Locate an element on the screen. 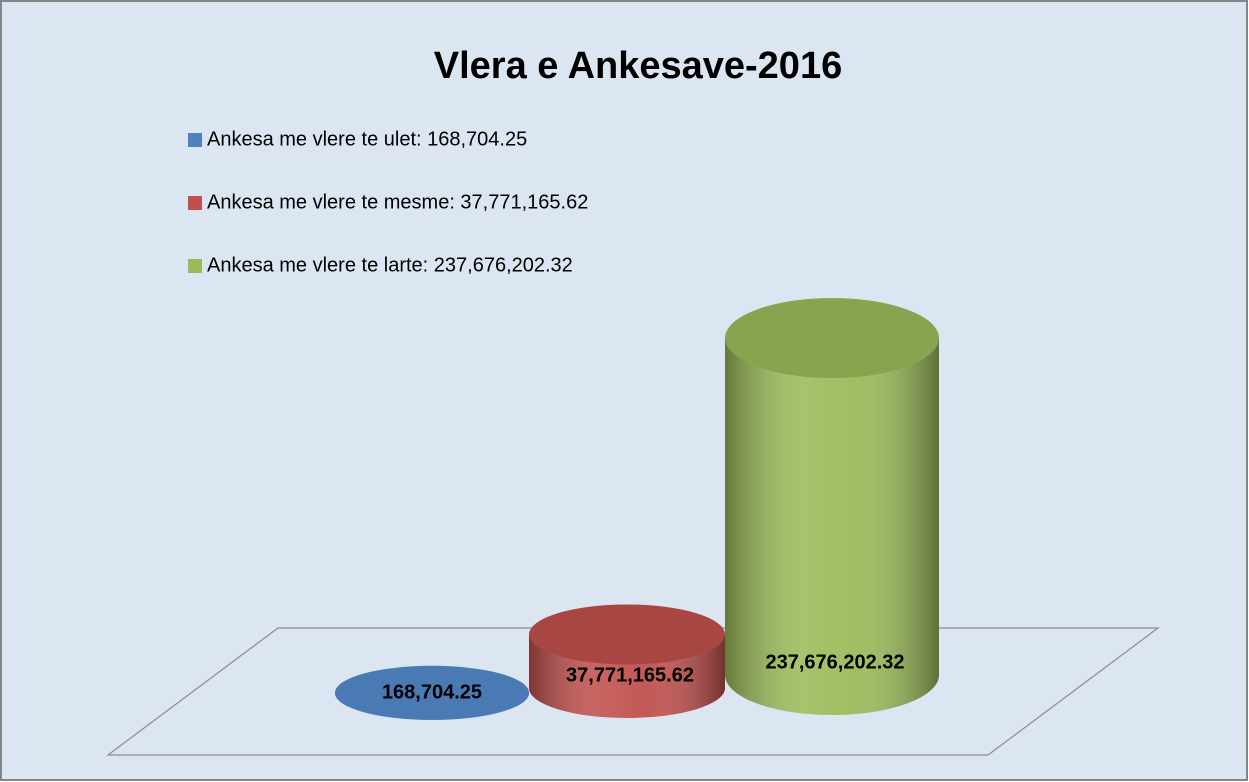 Image resolution: width=1249 pixels, height=782 pixels. legend-label: Ankesa me vlere te mesme: 37,771,165.62 is located at coordinates (397, 202).